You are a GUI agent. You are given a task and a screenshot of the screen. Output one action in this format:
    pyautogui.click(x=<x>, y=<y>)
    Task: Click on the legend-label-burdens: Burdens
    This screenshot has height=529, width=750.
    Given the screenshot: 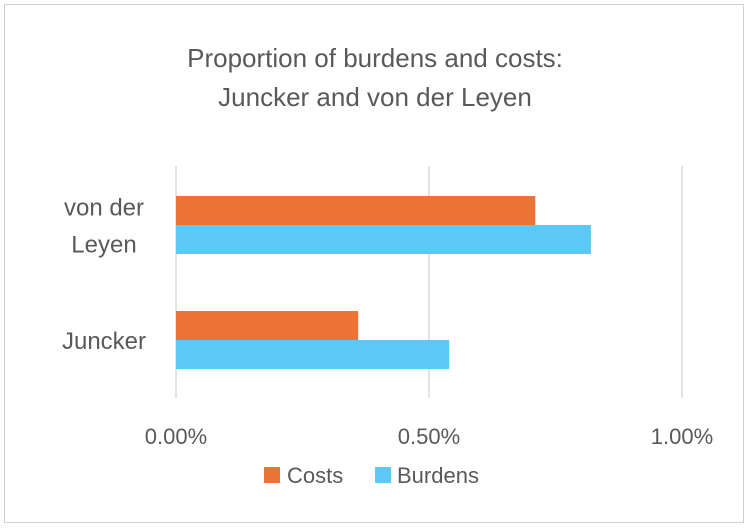 What is the action you would take?
    pyautogui.click(x=438, y=475)
    